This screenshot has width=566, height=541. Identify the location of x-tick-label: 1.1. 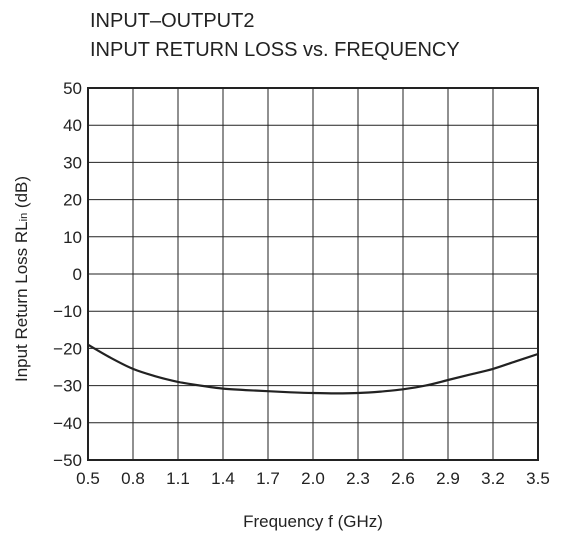
(178, 478).